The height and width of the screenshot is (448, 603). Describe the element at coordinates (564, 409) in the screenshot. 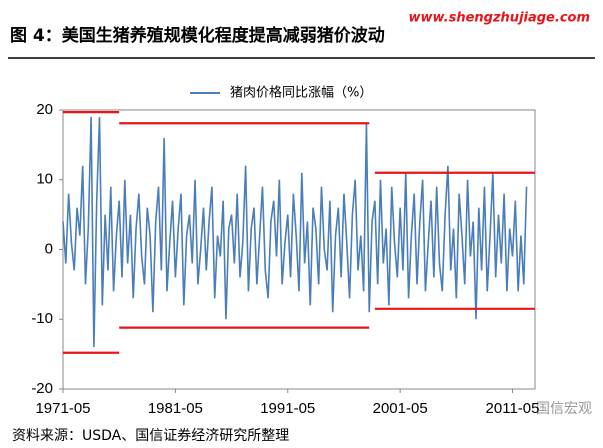

I see `logo: 国信宏观` at that location.